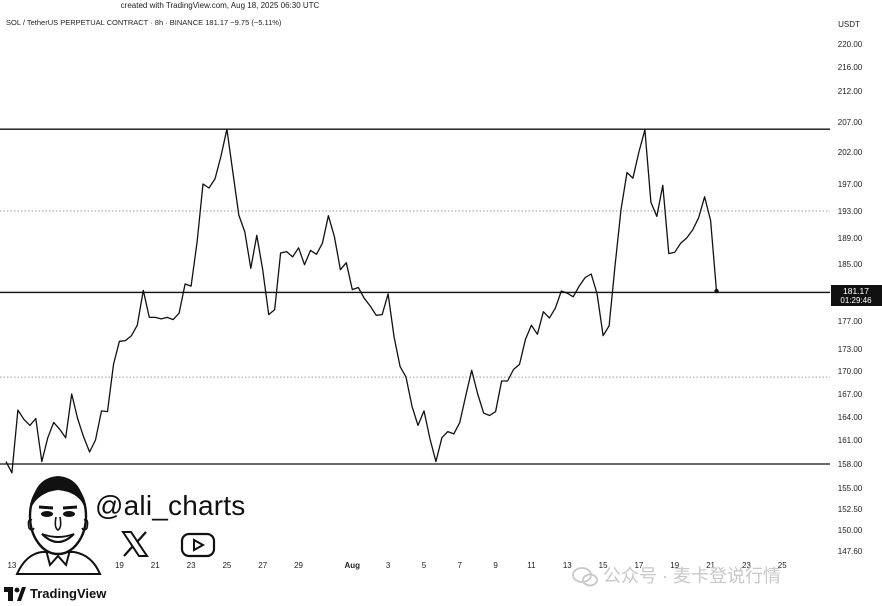 The image size is (882, 606). I want to click on y-tick-label: 167.00, so click(850, 394).